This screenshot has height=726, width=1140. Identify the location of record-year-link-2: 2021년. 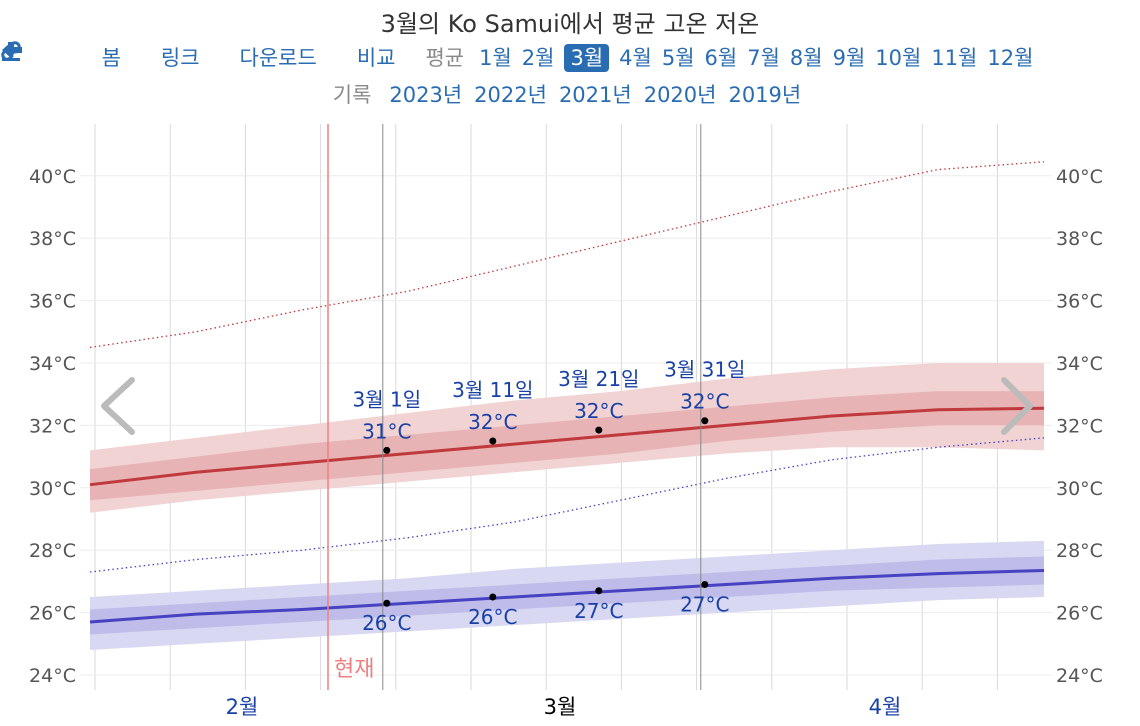
(595, 95).